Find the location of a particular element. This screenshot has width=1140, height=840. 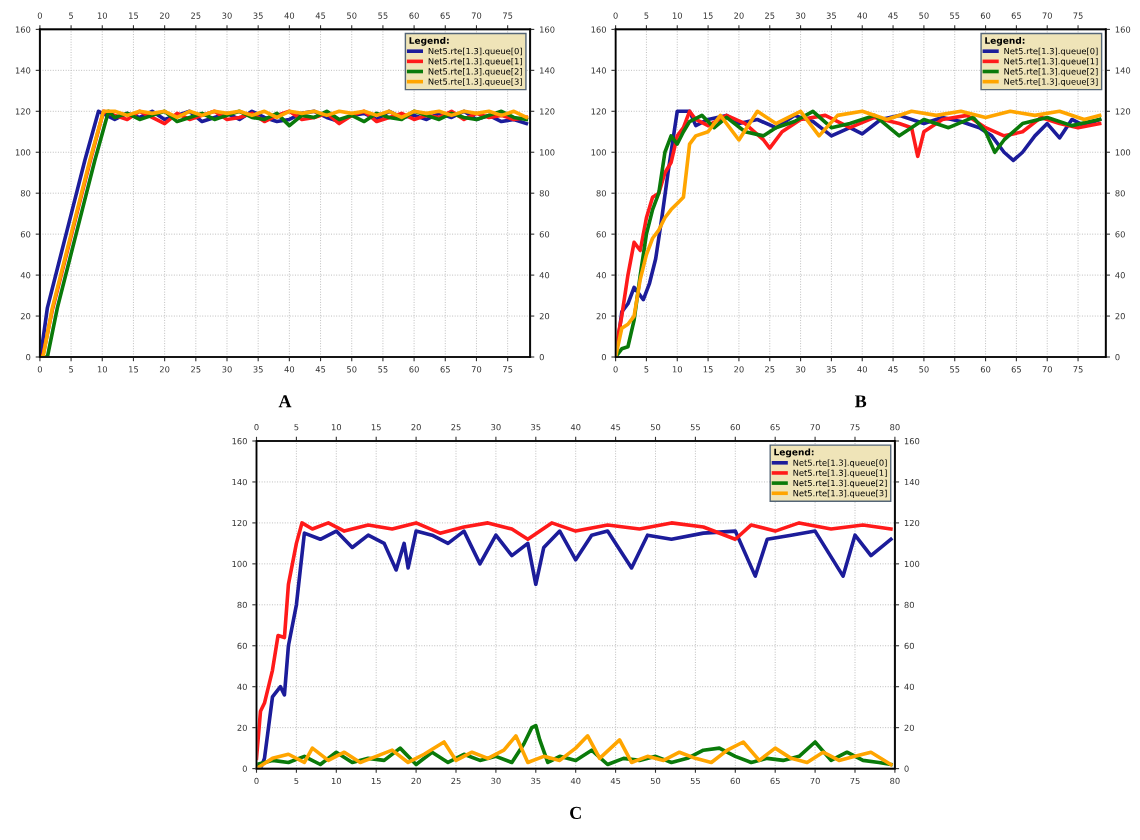

y-tick-label: 140 is located at coordinates (23, 70).